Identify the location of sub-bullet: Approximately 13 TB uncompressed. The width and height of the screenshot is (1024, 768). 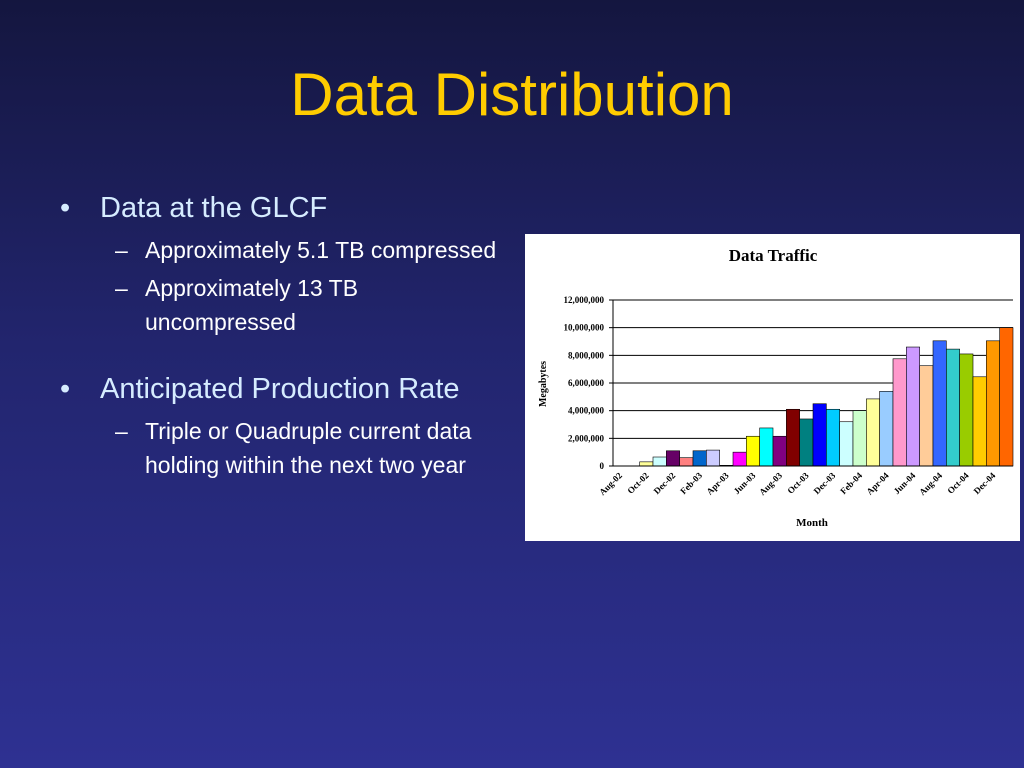
(280, 305).